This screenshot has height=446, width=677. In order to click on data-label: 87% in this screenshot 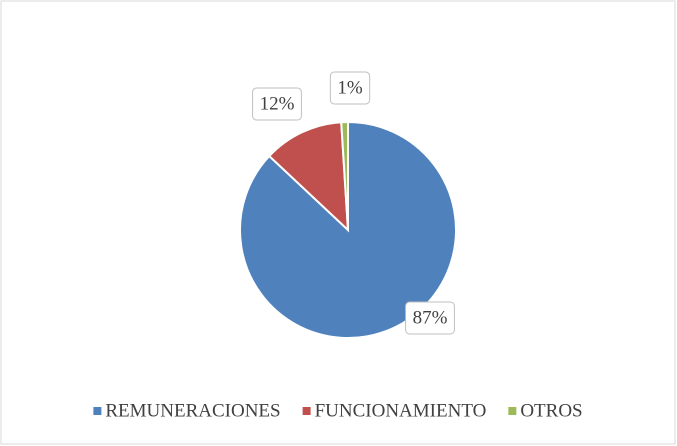, I will do `click(430, 317)`.